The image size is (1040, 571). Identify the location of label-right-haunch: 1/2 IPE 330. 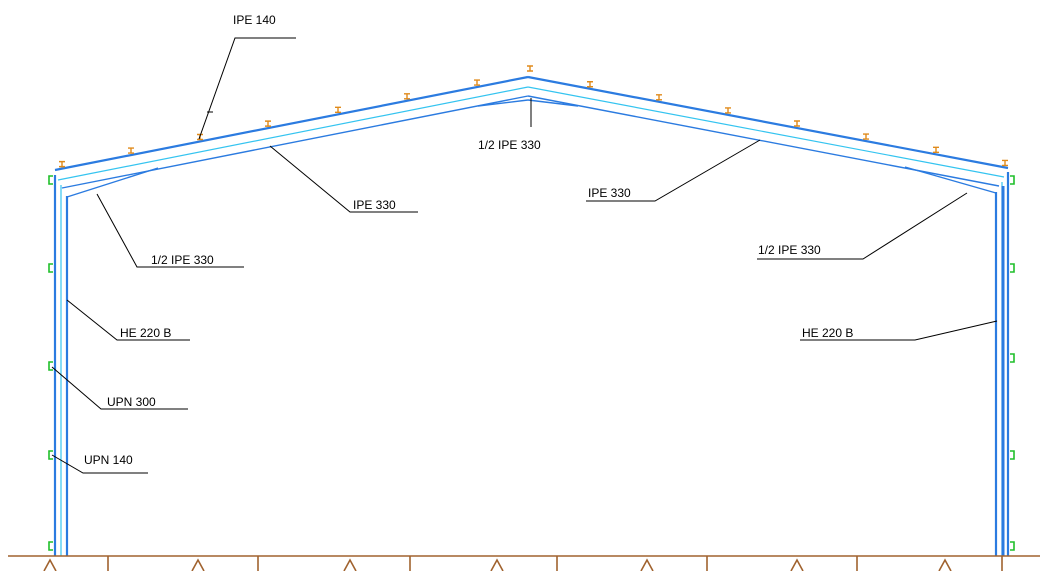
(789, 250).